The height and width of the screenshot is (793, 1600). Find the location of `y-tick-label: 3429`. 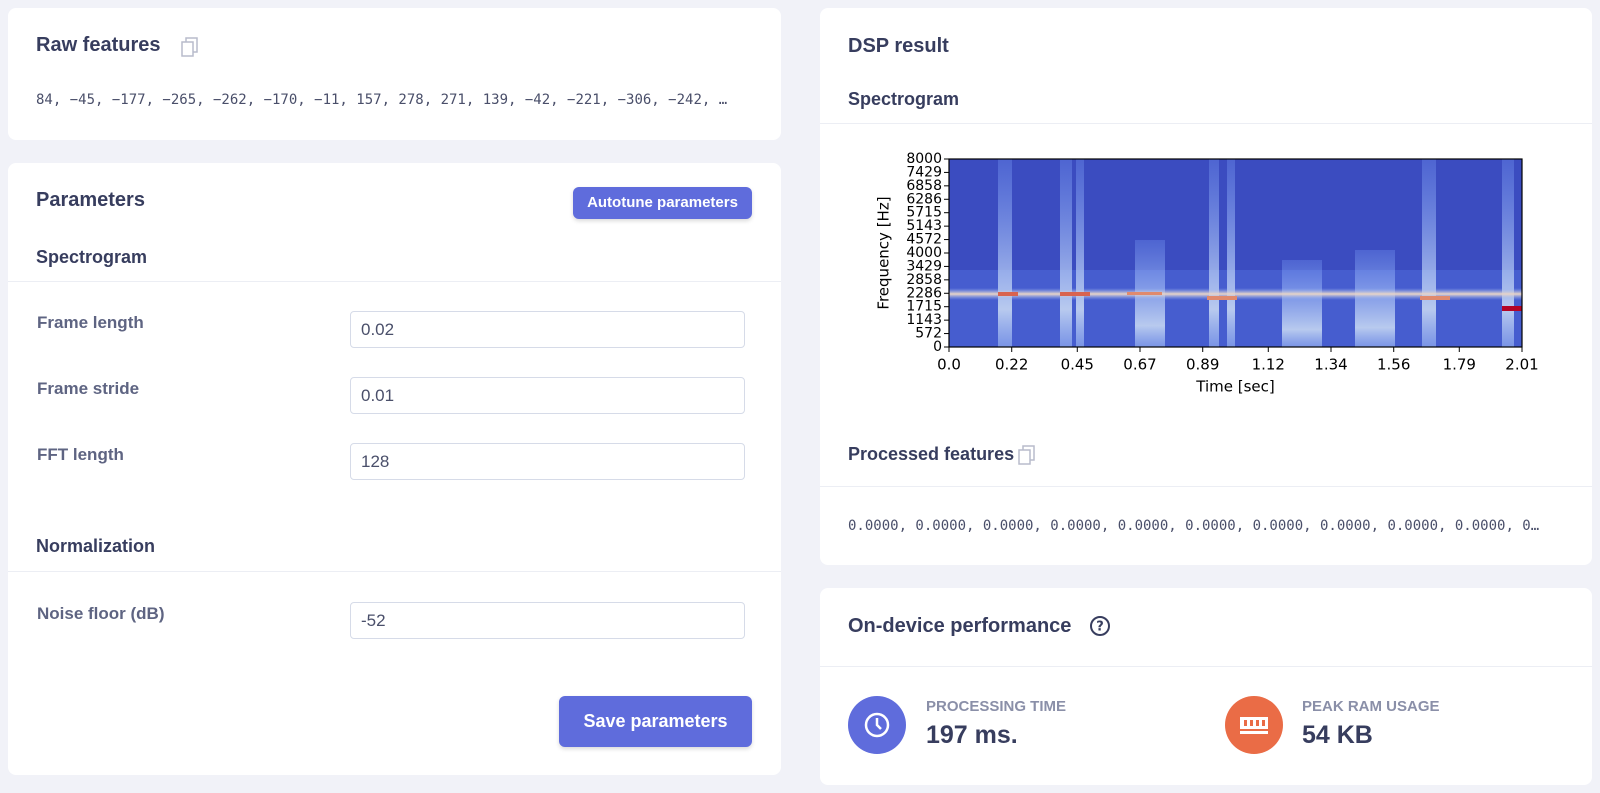

y-tick-label: 3429 is located at coordinates (924, 266).